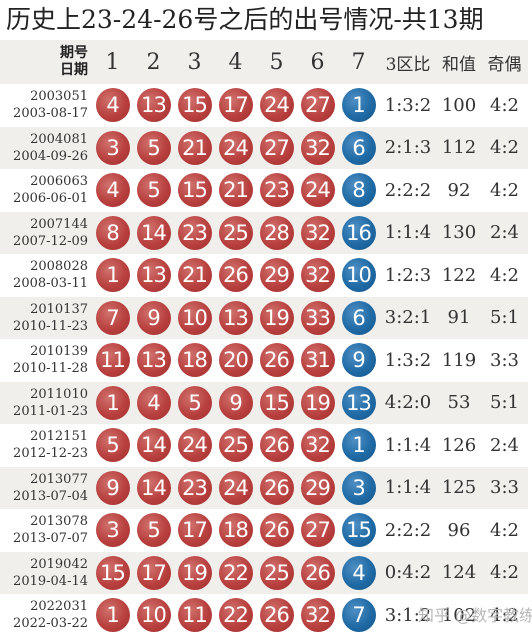 The image size is (532, 637). What do you see at coordinates (59, 352) in the screenshot?
I see `issue-number: 2010139` at bounding box center [59, 352].